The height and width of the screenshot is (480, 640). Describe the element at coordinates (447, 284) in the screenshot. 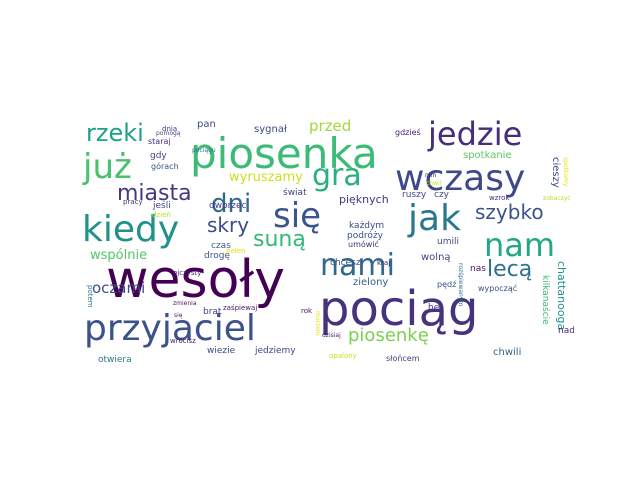

I see `word: pędź` at that location.